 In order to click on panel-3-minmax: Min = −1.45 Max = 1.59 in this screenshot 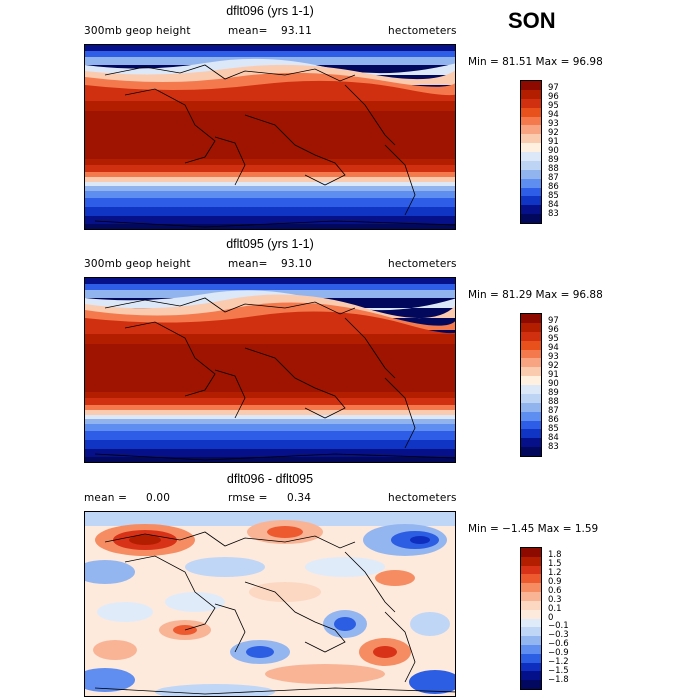, I will do `click(533, 529)`.